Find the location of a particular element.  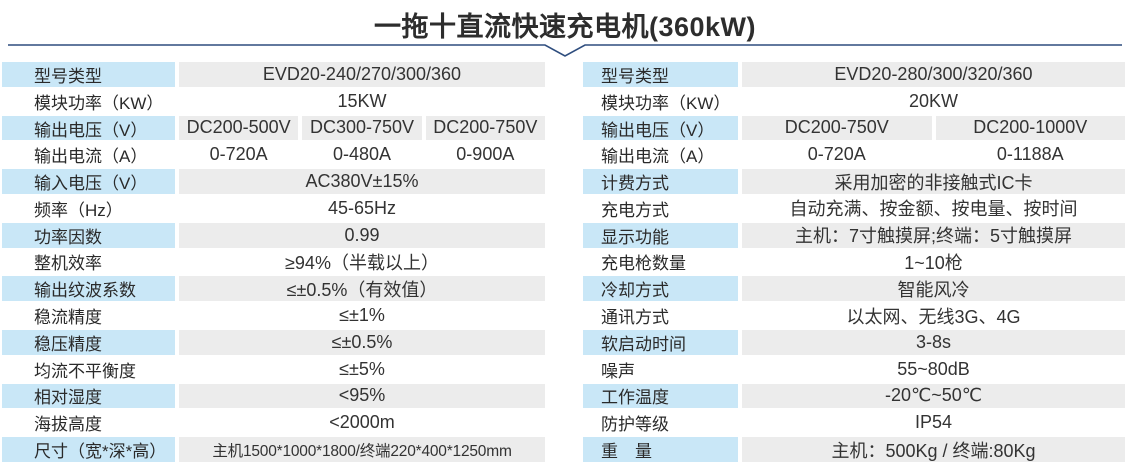

spec-value: <95% is located at coordinates (362, 396).